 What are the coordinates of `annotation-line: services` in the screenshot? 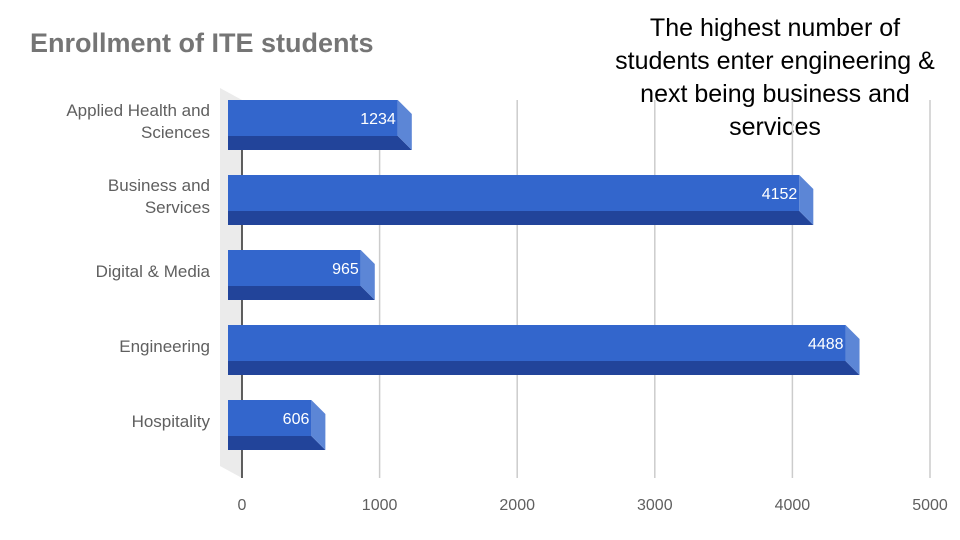 It's located at (775, 127).